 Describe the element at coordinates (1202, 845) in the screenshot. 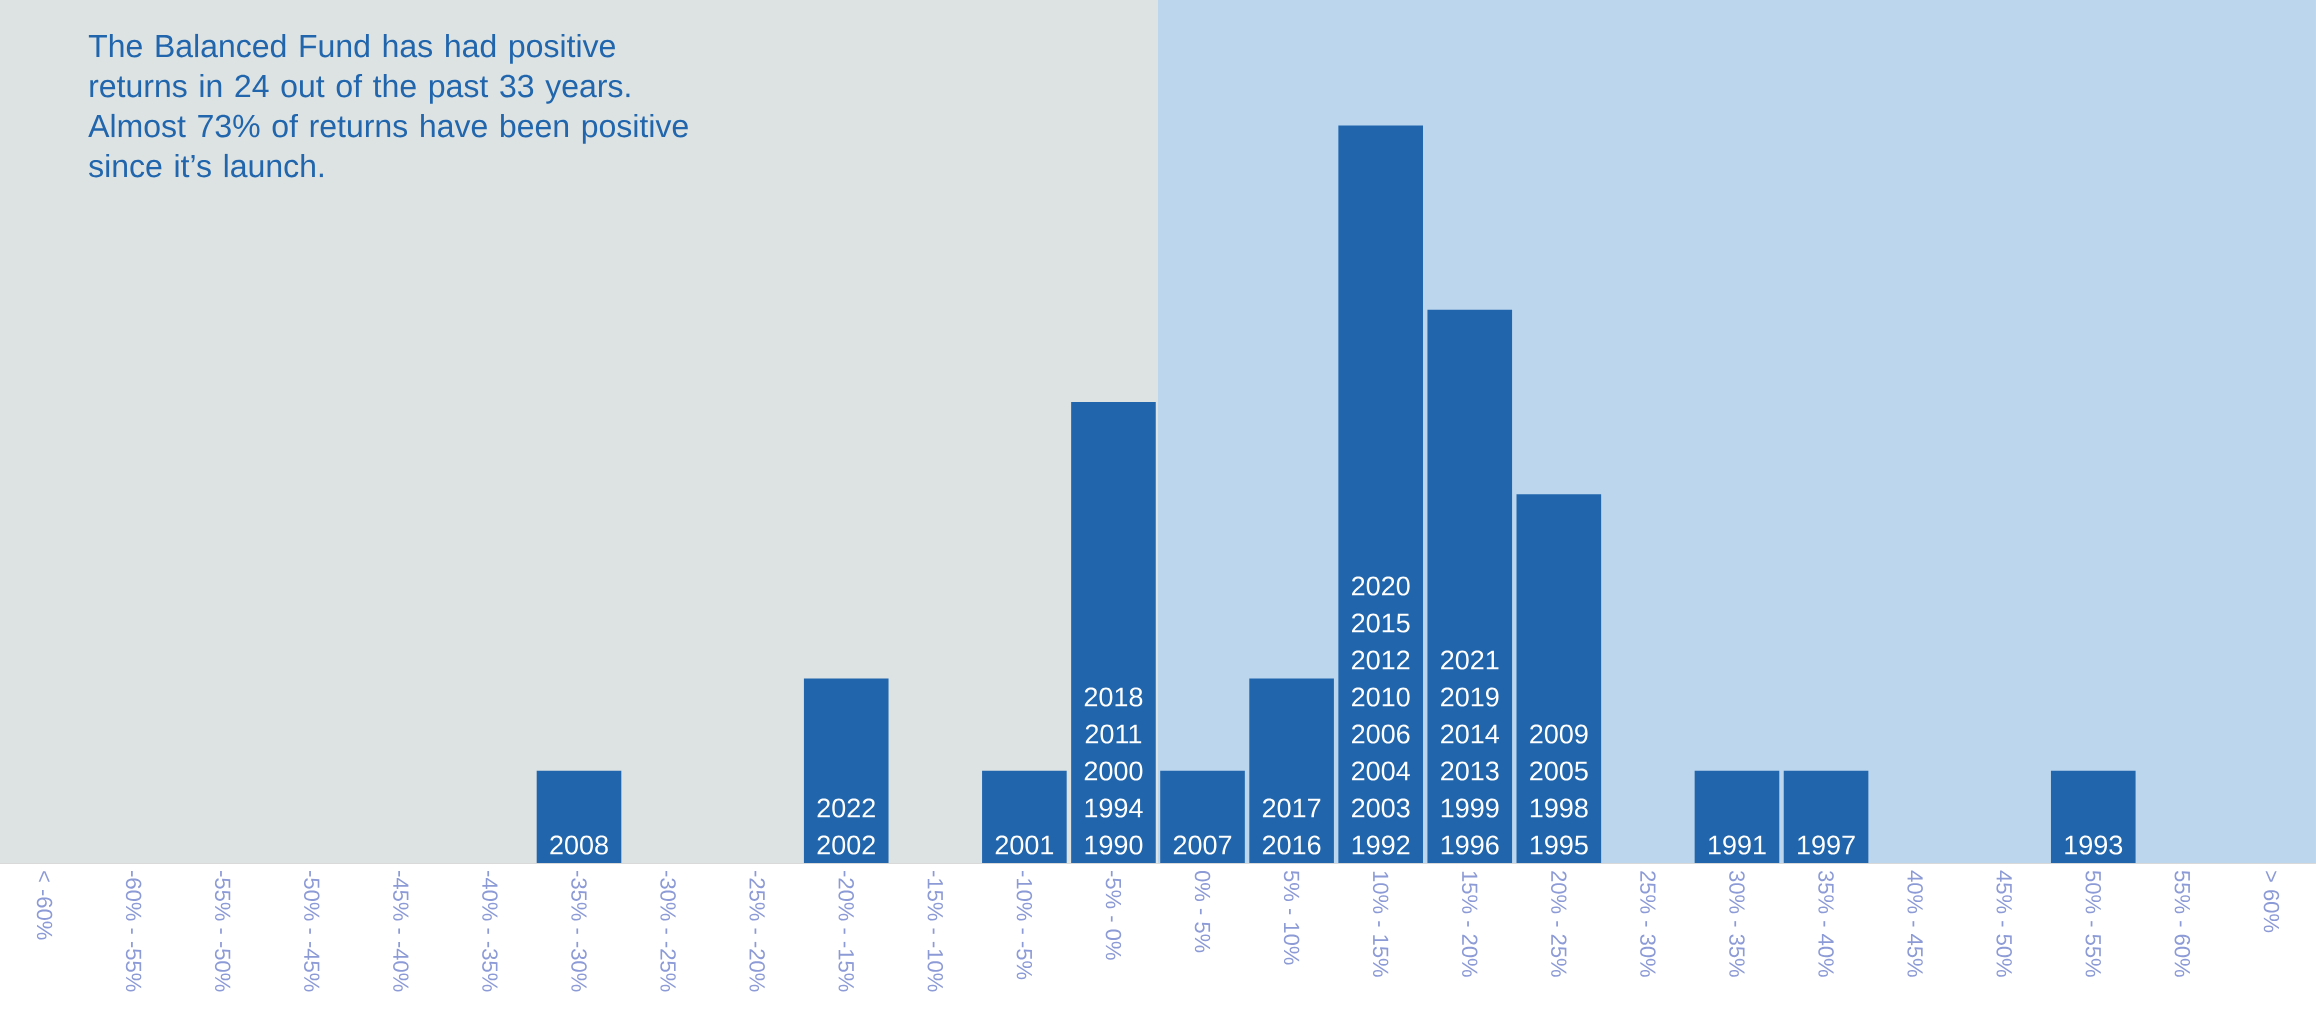

I see `annotation: 2007` at that location.